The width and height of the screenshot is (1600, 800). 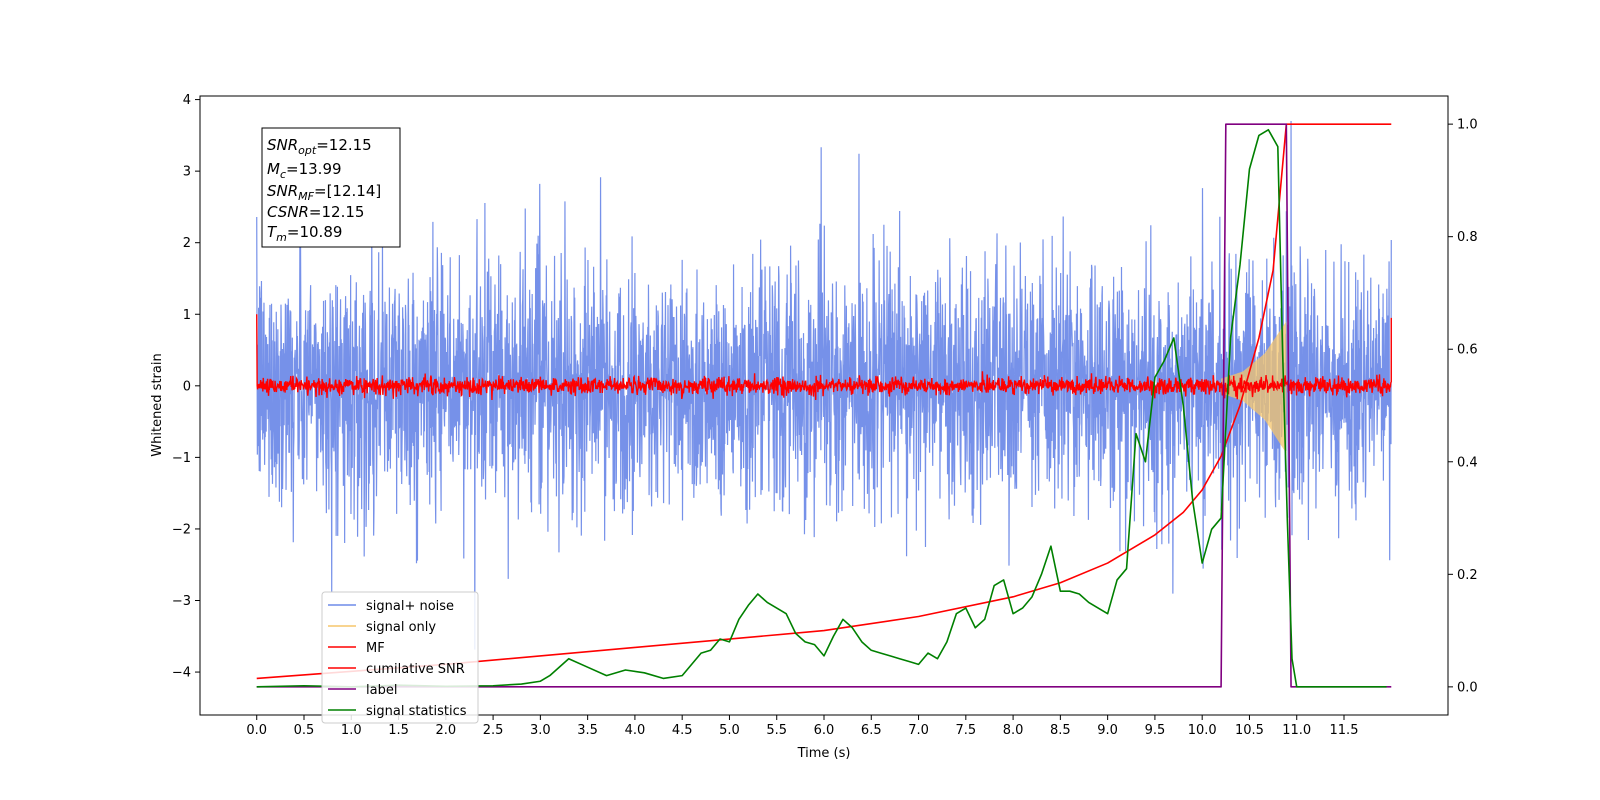 I want to click on legend-item-cumilative-snr: cumilative SNR, so click(x=396, y=669).